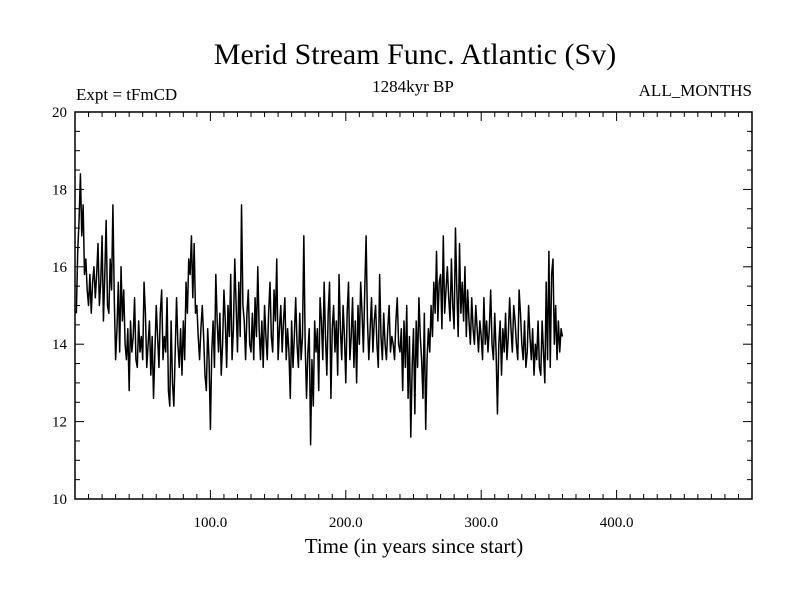 The height and width of the screenshot is (600, 800). I want to click on chart-title: Merid Stream Func. Atlantic (Sv), so click(415, 54).